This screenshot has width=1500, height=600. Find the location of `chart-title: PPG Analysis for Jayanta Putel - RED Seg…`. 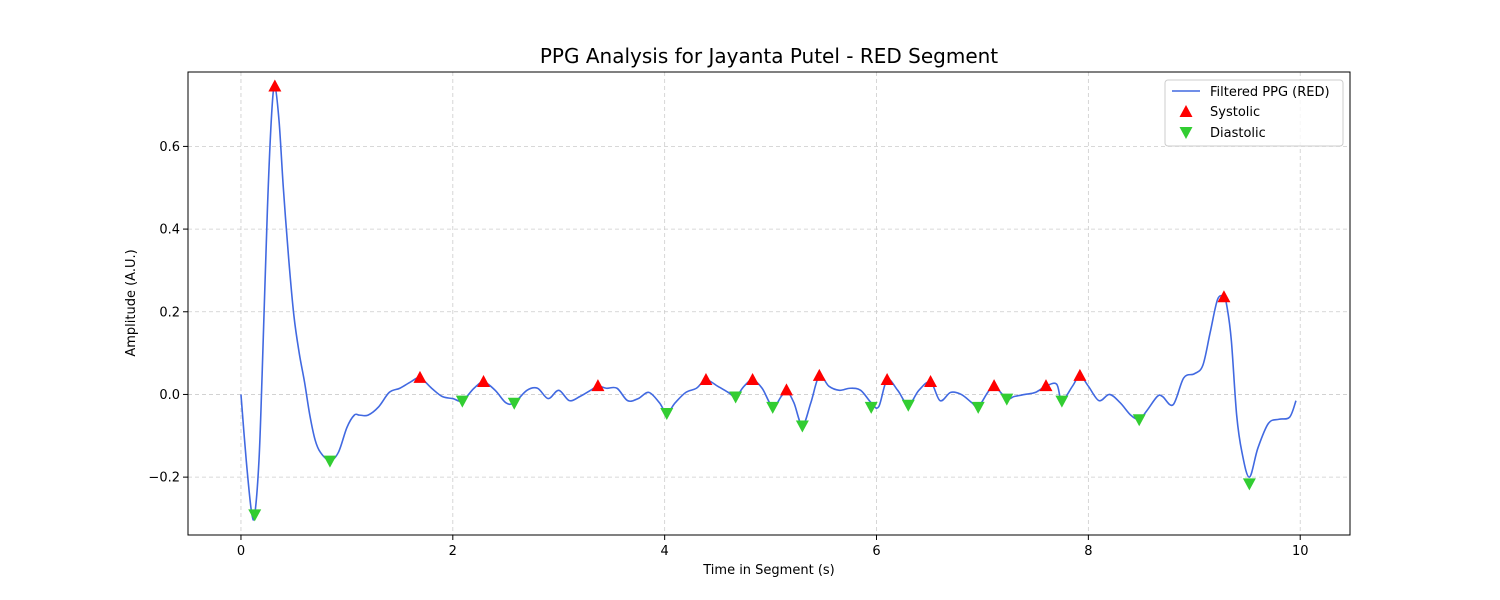

chart-title: PPG Analysis for Jayanta Putel - RED Seg… is located at coordinates (769, 56).